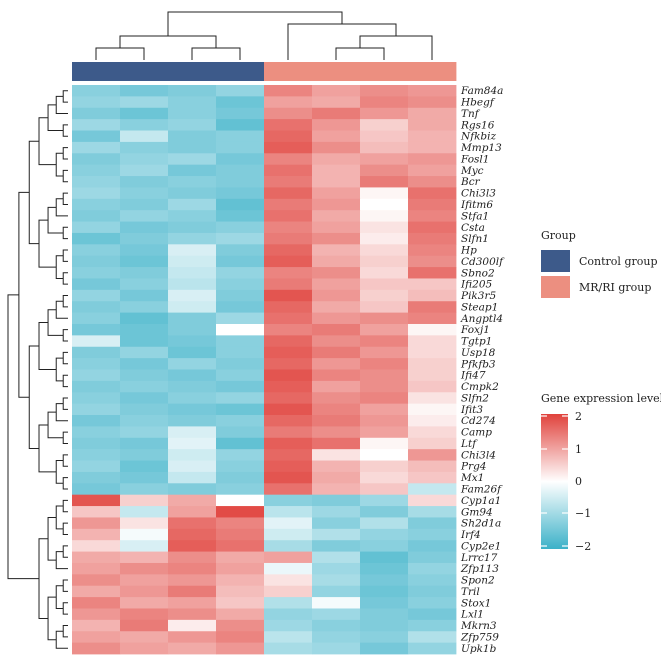 The height and width of the screenshot is (659, 661). What do you see at coordinates (471, 114) in the screenshot?
I see `gene-label: Tnf` at bounding box center [471, 114].